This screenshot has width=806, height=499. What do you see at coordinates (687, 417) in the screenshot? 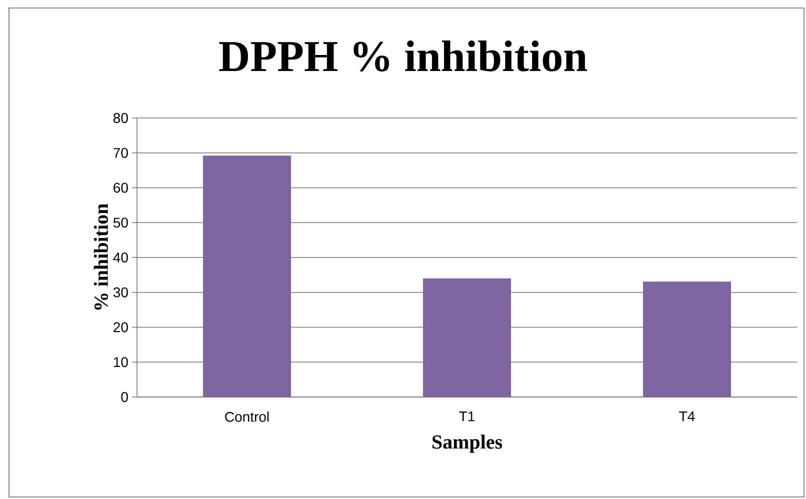
I see `x-tick-label: T4` at bounding box center [687, 417].